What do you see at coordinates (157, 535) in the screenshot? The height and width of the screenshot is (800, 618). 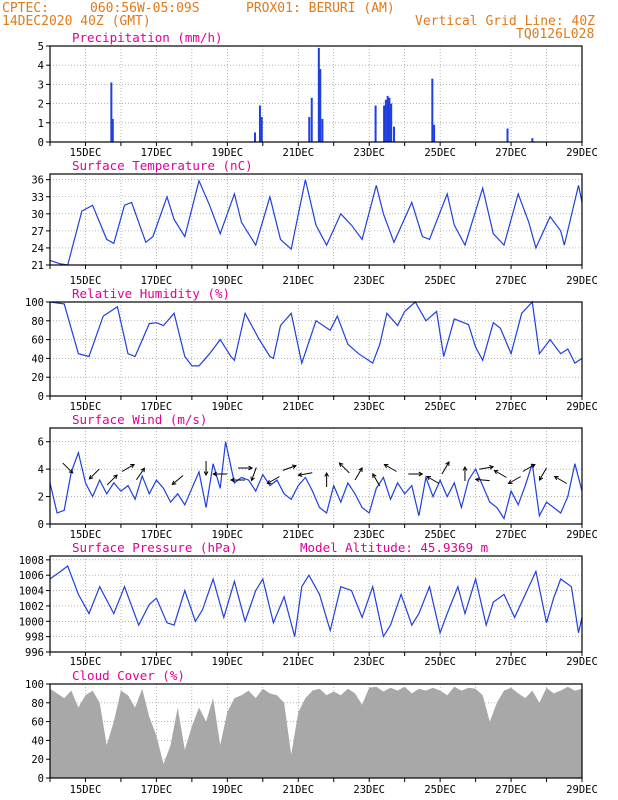 I see `wind-xtick-label: 17DEC` at bounding box center [157, 535].